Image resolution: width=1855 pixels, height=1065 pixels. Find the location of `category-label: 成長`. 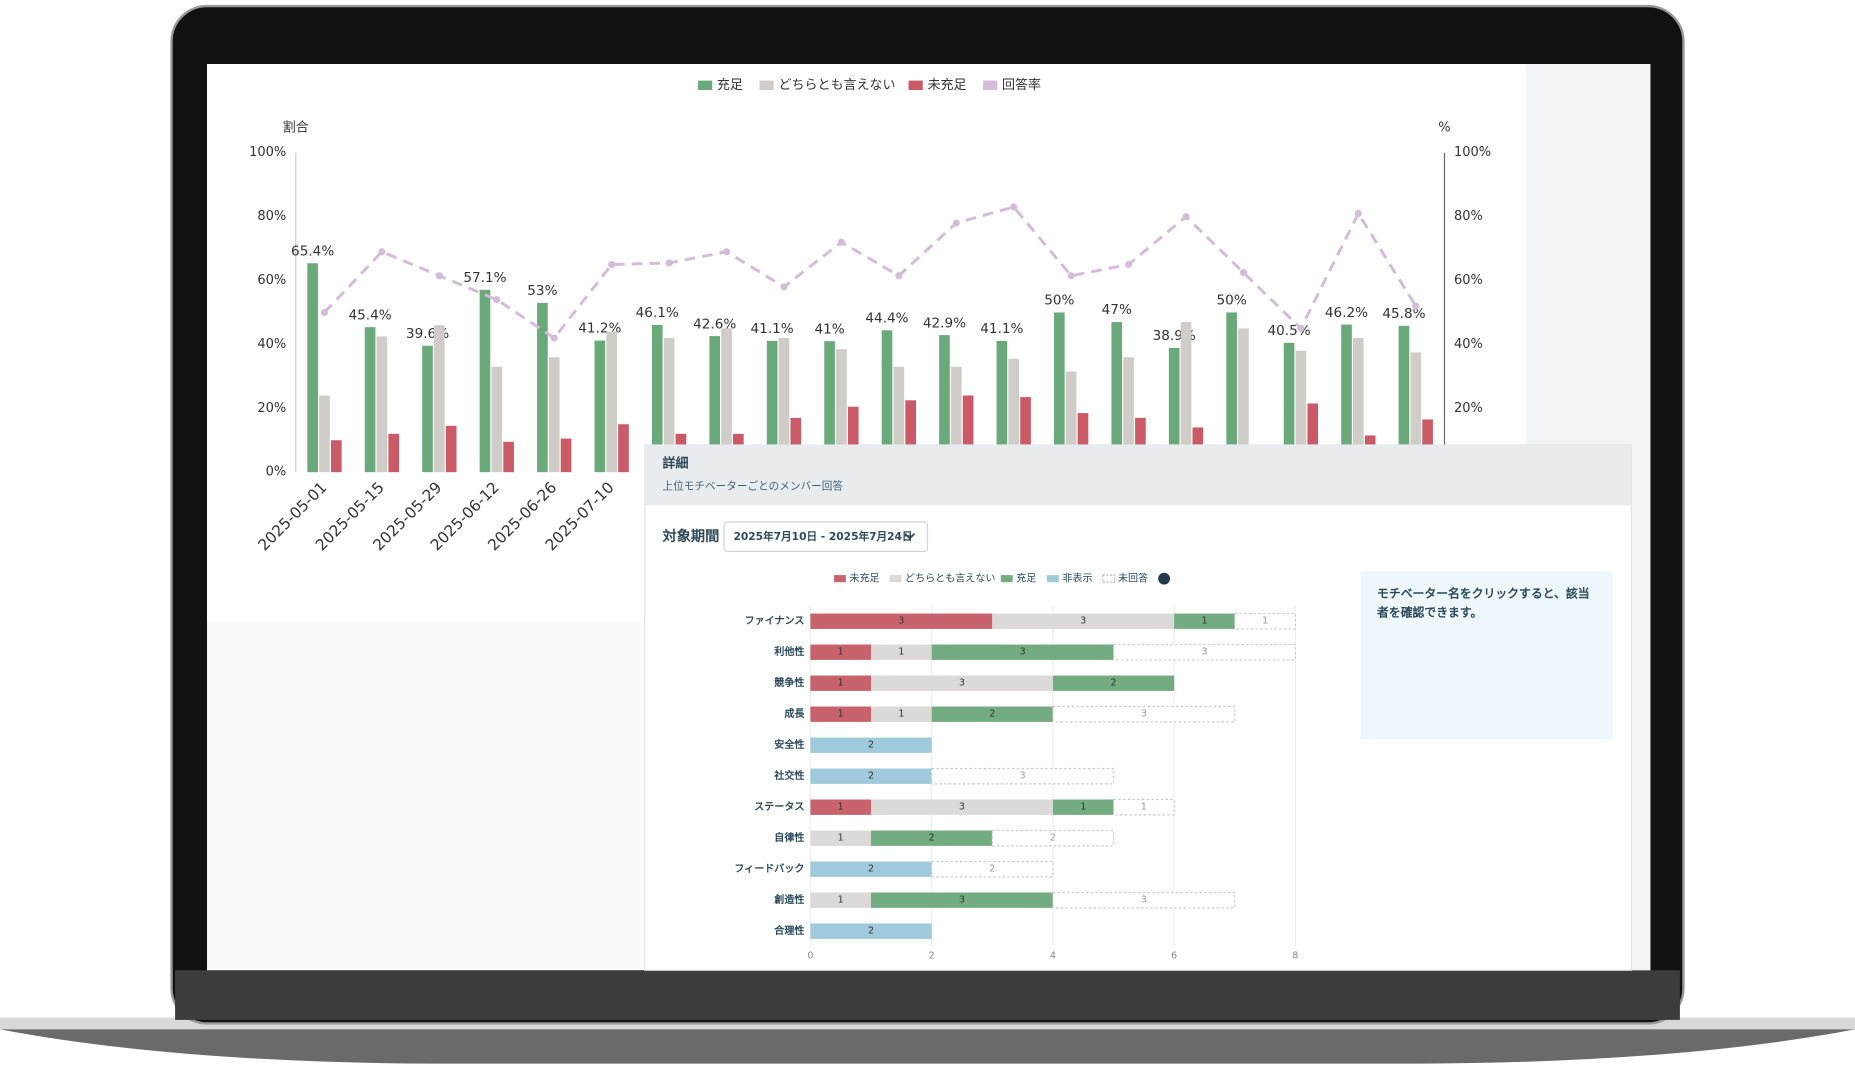

category-label: 成長 is located at coordinates (794, 713).